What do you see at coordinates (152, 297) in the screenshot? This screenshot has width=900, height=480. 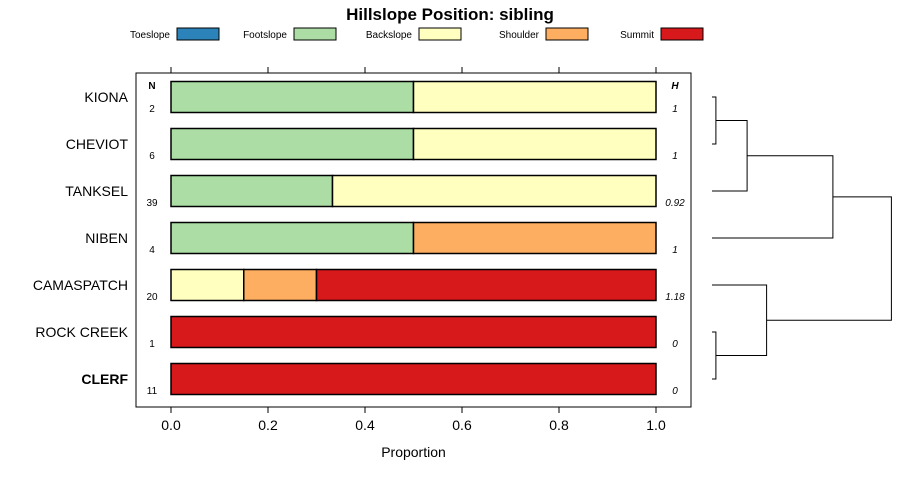 I see `n-value: 20` at bounding box center [152, 297].